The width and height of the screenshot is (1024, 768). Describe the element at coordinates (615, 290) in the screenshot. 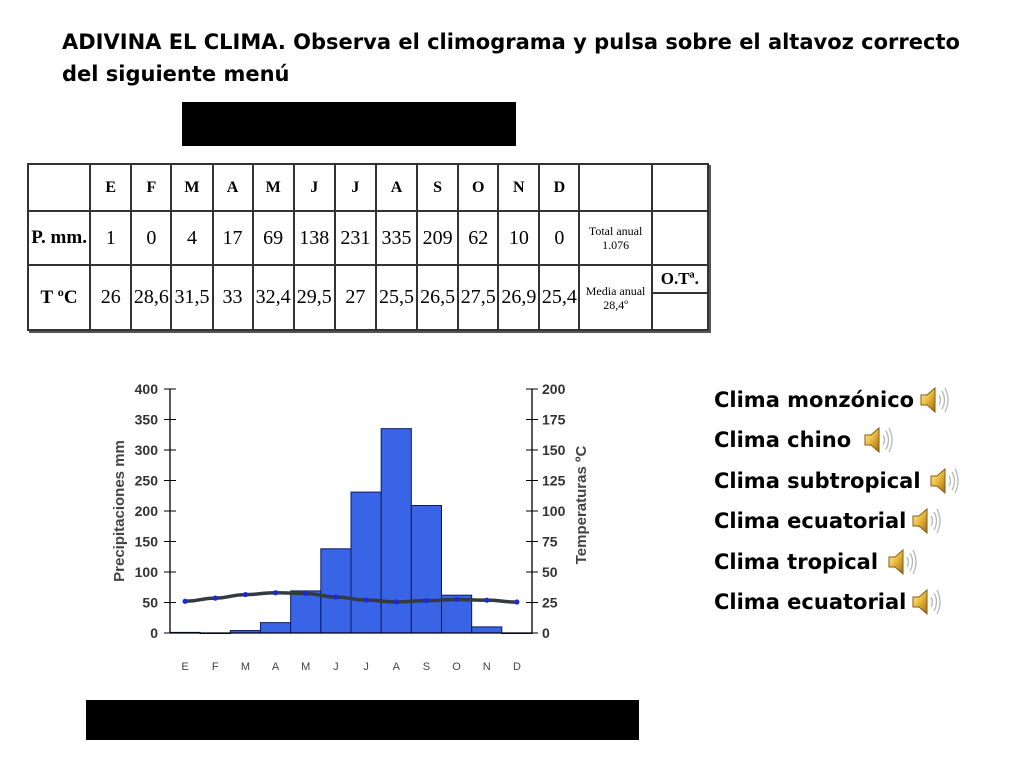

I see `annual-mean-label: Media anual` at that location.